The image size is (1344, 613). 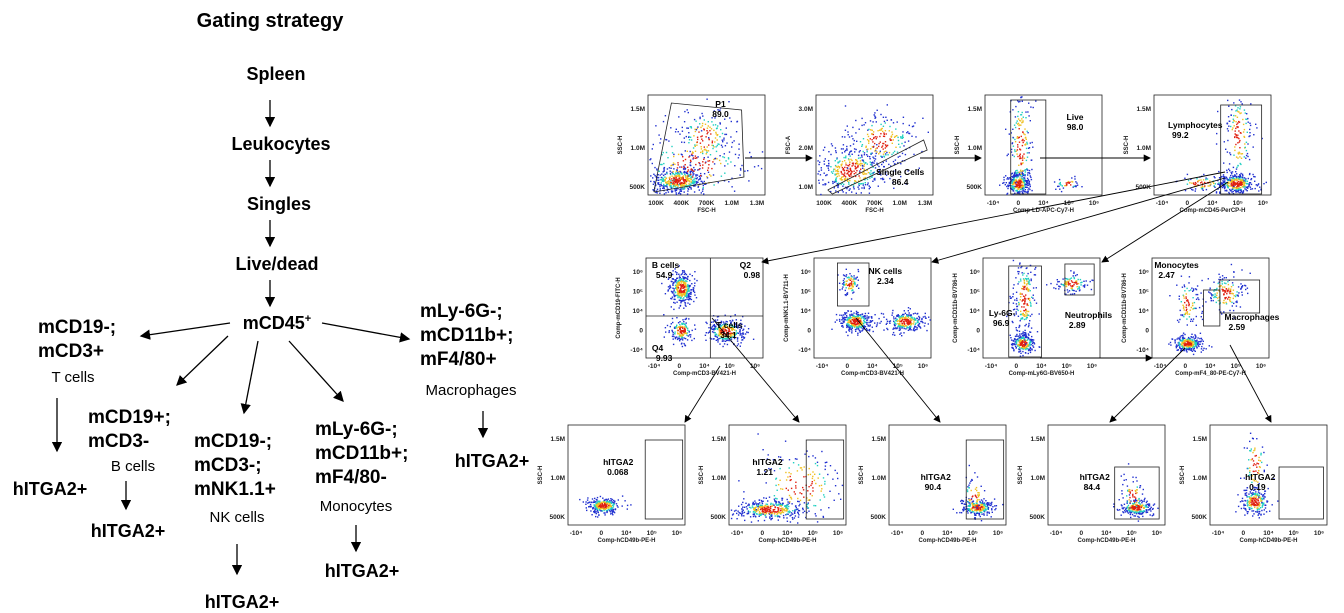 I want to click on y-tick-label: 10⁶, so click(x=975, y=272).